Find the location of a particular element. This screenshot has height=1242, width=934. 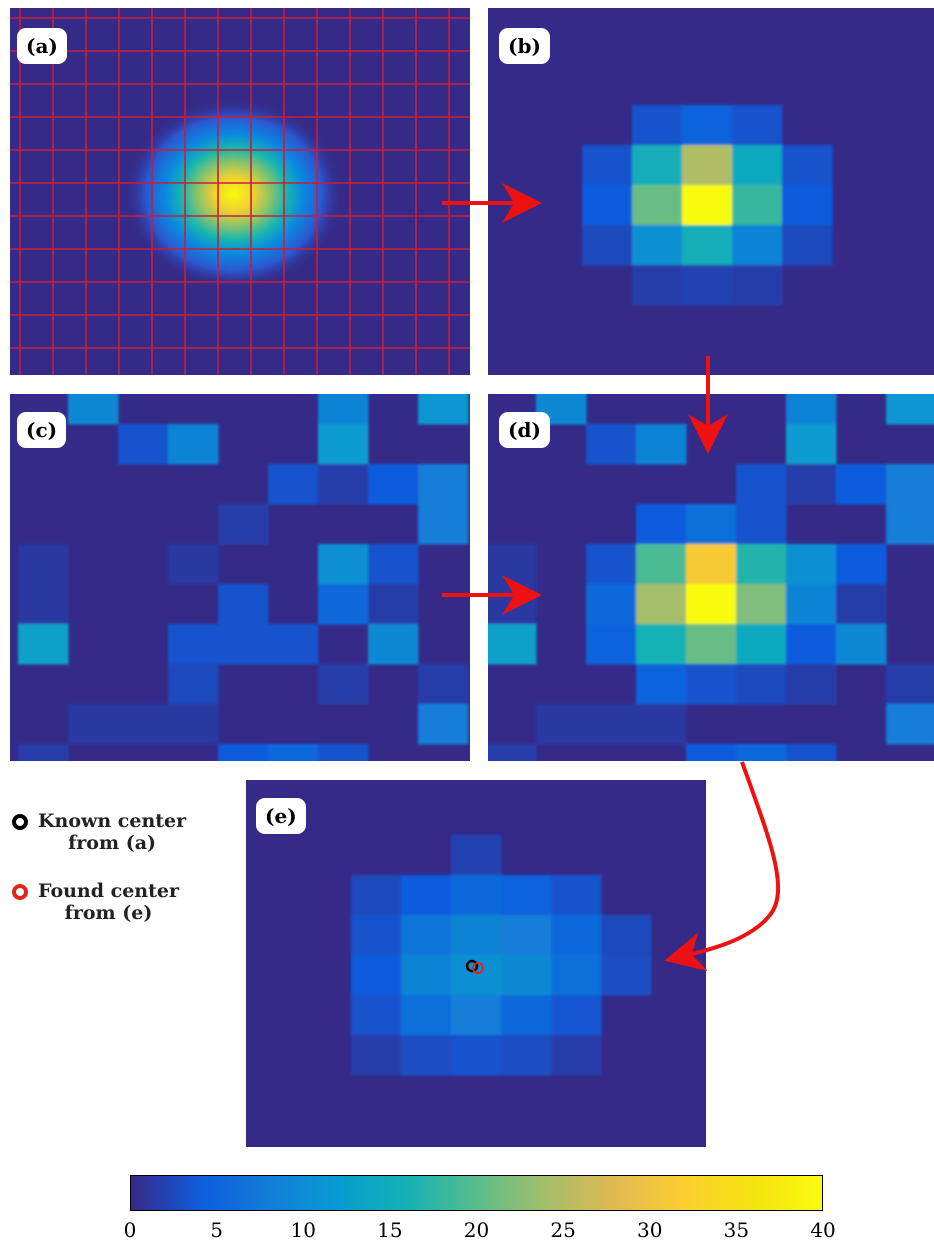

colorbar-tick-label: 30 is located at coordinates (650, 1230).